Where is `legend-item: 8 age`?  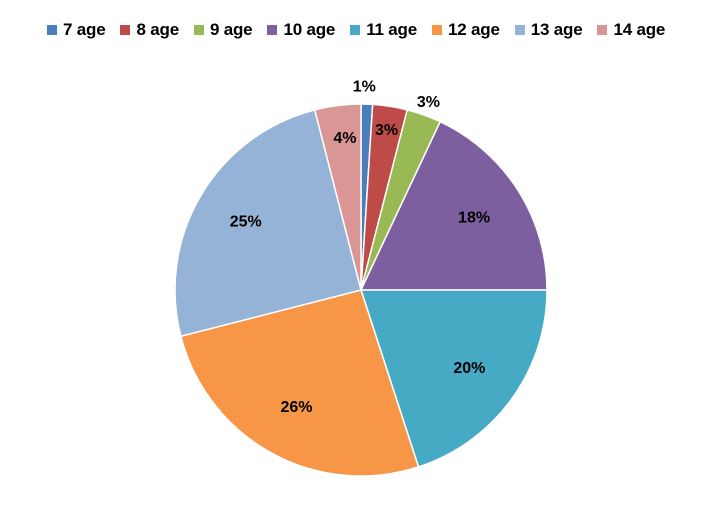
legend-item: 8 age is located at coordinates (149, 30).